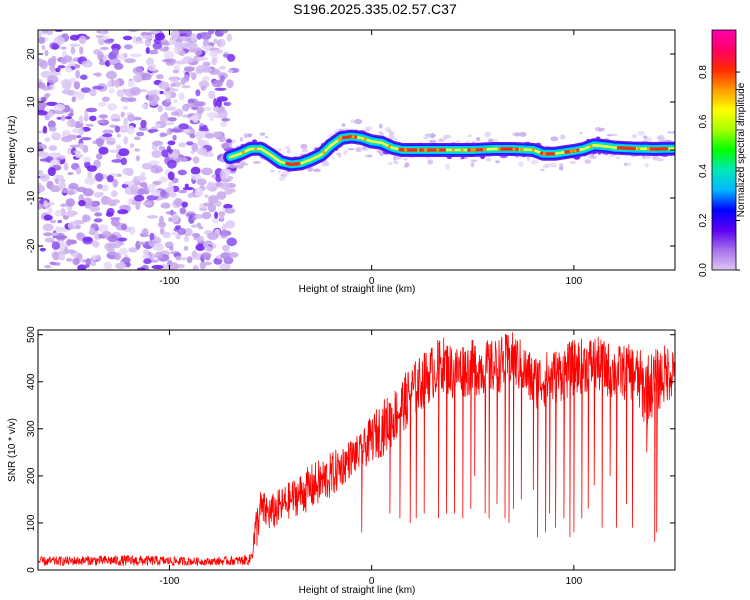 The width and height of the screenshot is (750, 600). Describe the element at coordinates (703, 270) in the screenshot. I see `colorbar-tick-label: 0.0` at that location.